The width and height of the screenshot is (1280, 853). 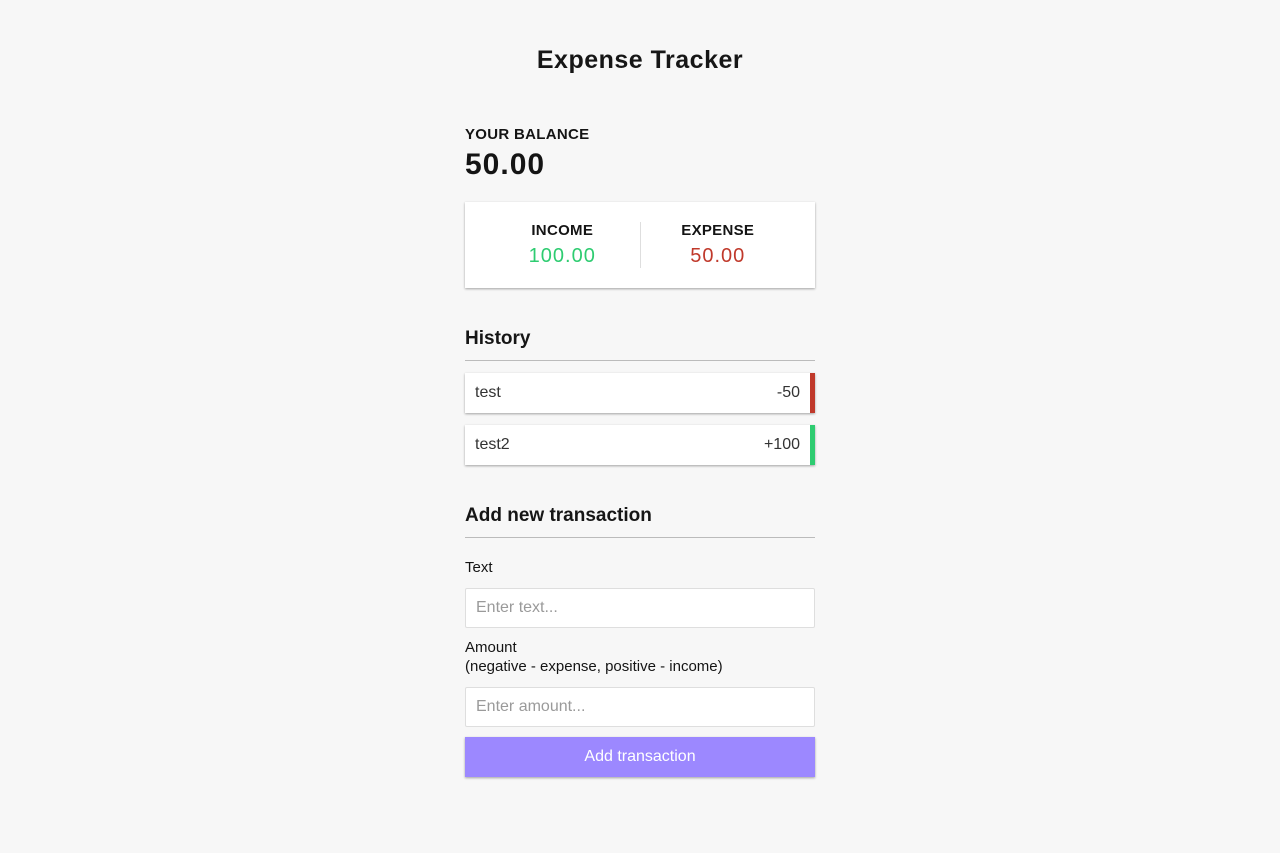 What do you see at coordinates (788, 393) in the screenshot?
I see `transaction-amount: -50` at bounding box center [788, 393].